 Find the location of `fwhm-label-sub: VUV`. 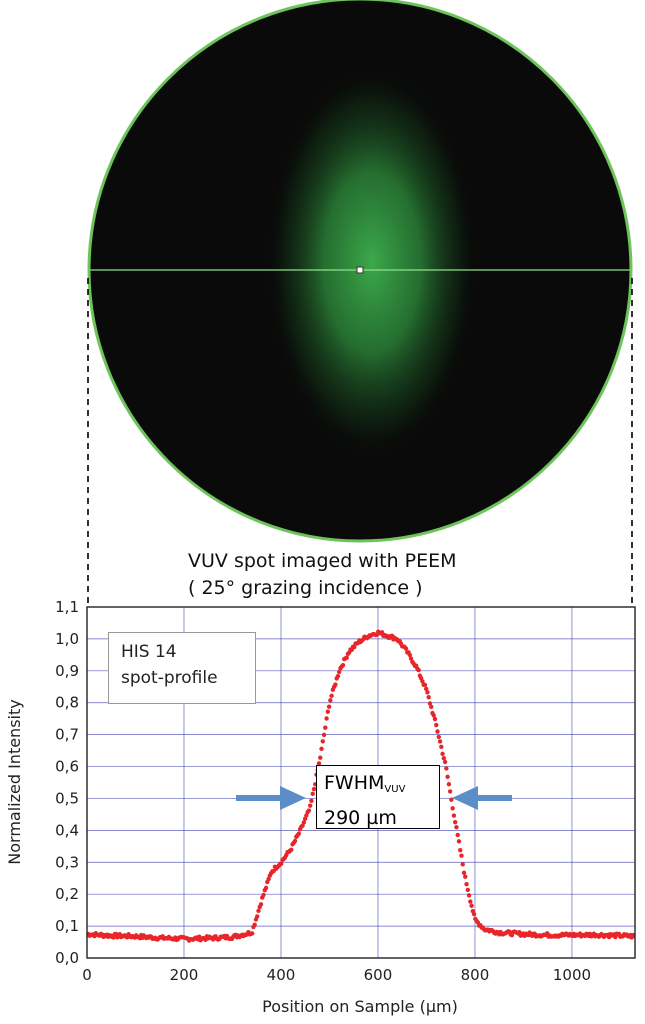

fwhm-label-sub: VUV is located at coordinates (395, 789).